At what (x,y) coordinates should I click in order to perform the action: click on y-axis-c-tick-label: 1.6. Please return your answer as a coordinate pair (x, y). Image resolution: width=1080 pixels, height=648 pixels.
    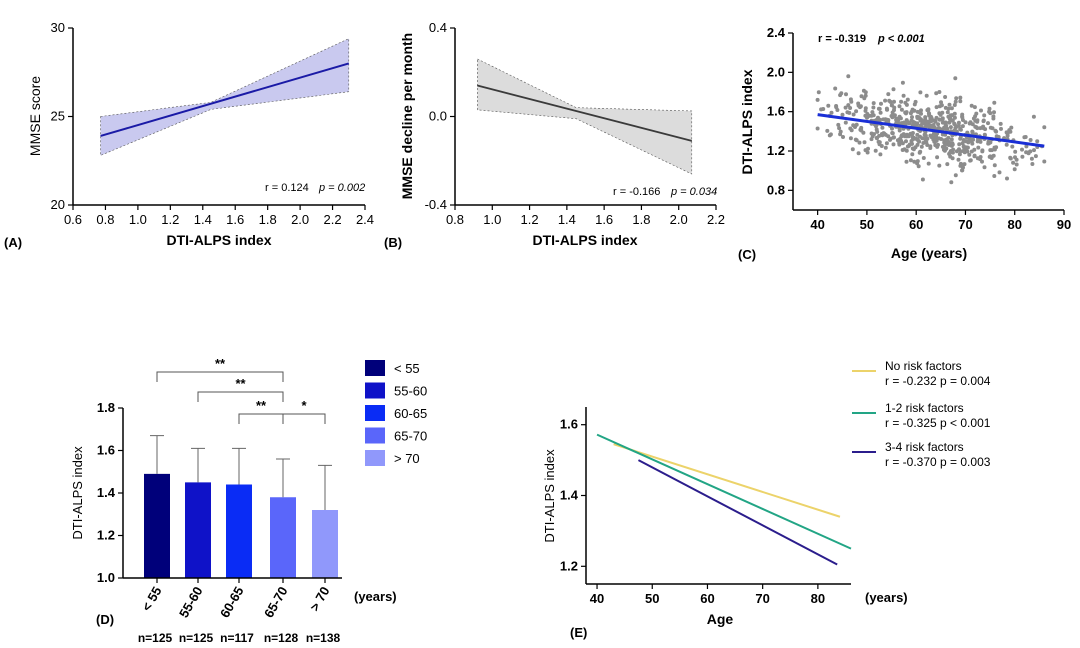
    Looking at the image, I should click on (776, 111).